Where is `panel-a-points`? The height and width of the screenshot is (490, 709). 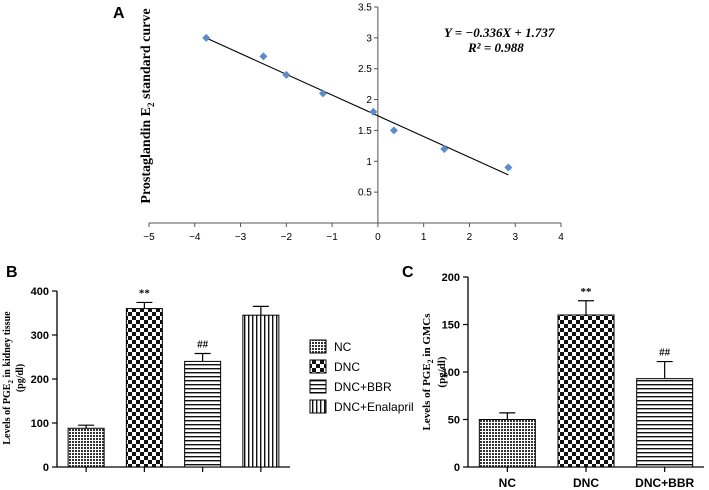 panel-a-points is located at coordinates (357, 102).